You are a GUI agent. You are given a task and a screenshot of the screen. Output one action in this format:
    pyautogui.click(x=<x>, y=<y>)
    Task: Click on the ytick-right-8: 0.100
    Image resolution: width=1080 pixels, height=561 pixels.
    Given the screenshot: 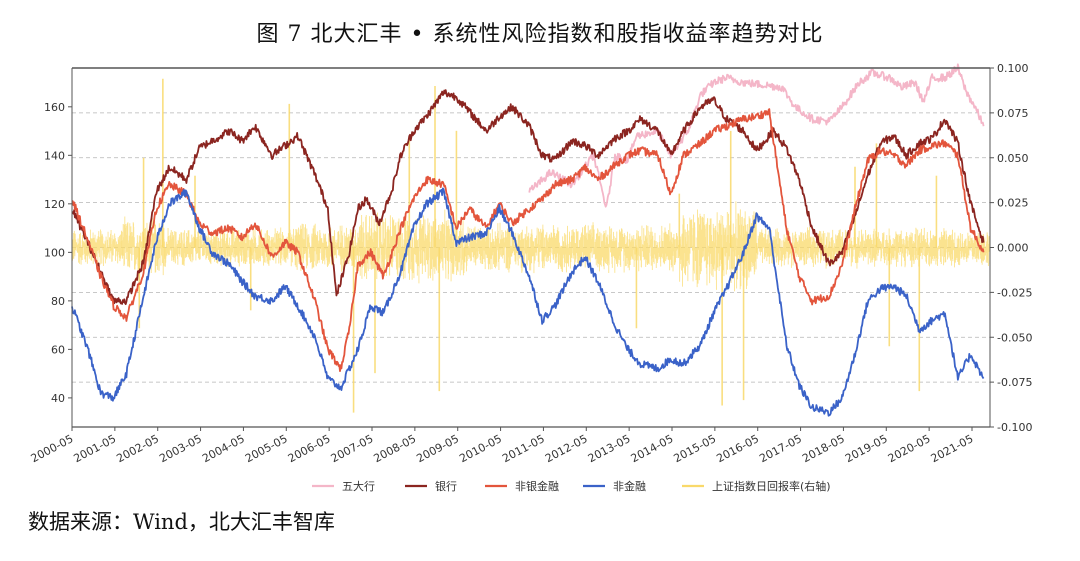 What is the action you would take?
    pyautogui.click(x=1013, y=68)
    